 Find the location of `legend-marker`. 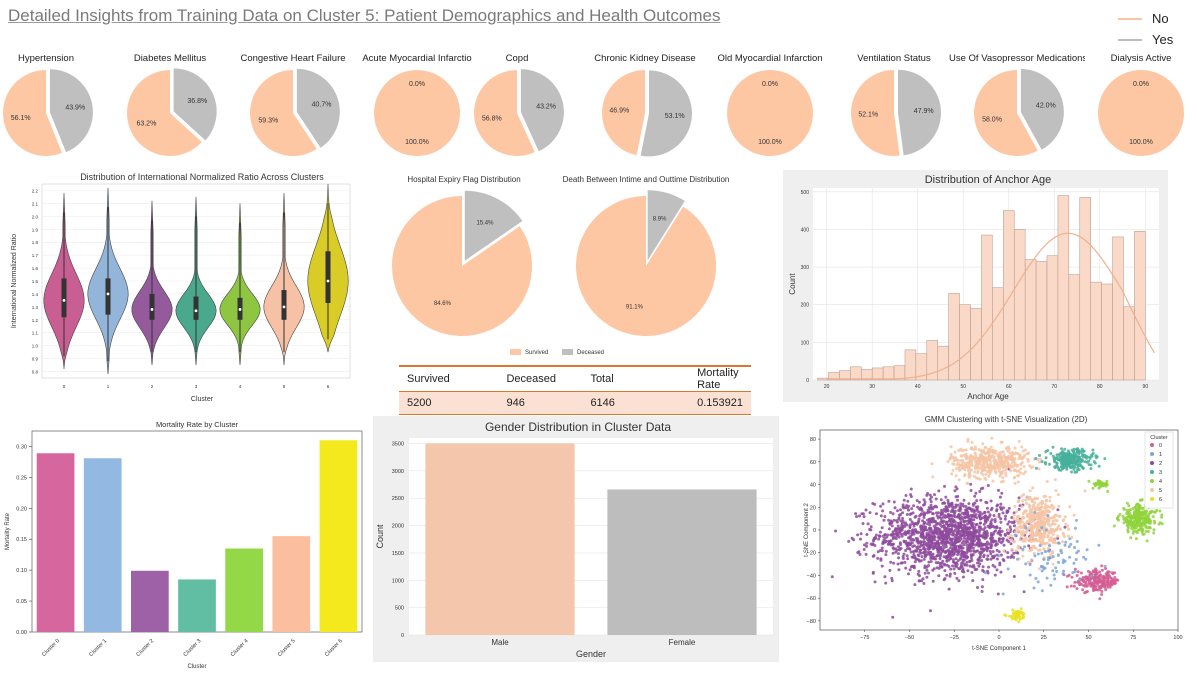

legend-marker is located at coordinates (1152, 472).